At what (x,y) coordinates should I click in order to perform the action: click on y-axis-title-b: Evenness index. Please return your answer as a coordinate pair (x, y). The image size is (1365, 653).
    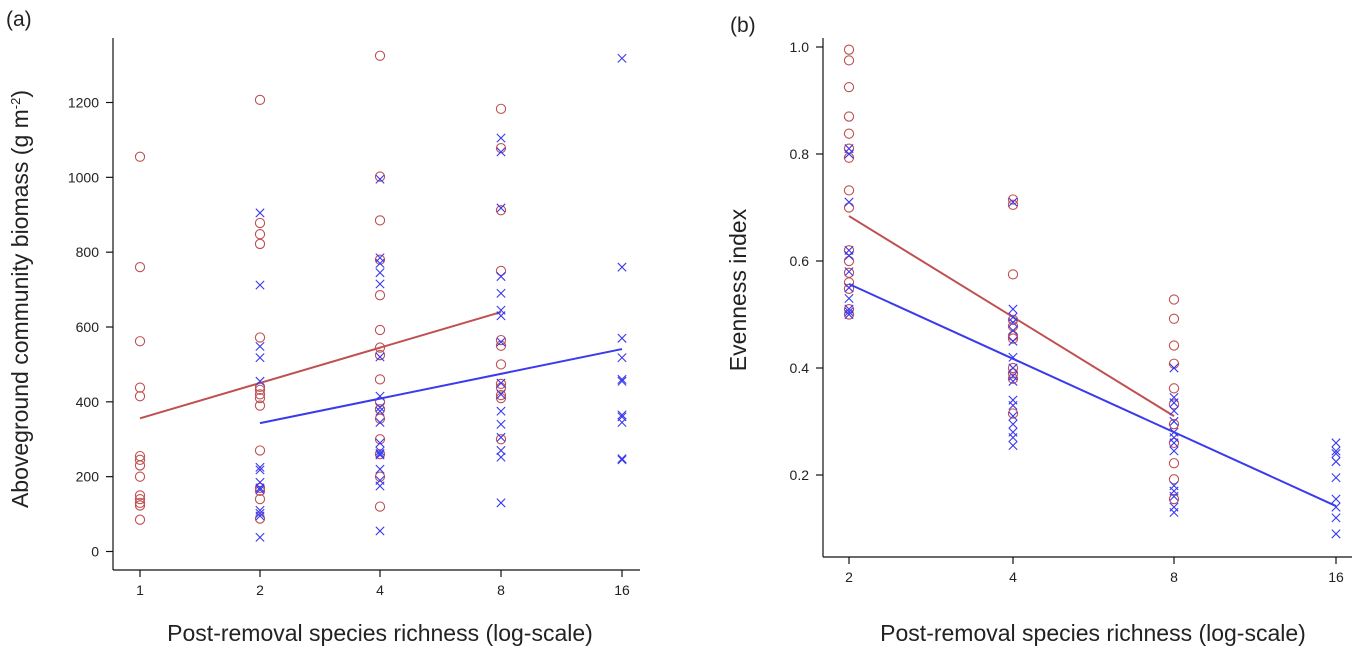
    Looking at the image, I should click on (738, 289).